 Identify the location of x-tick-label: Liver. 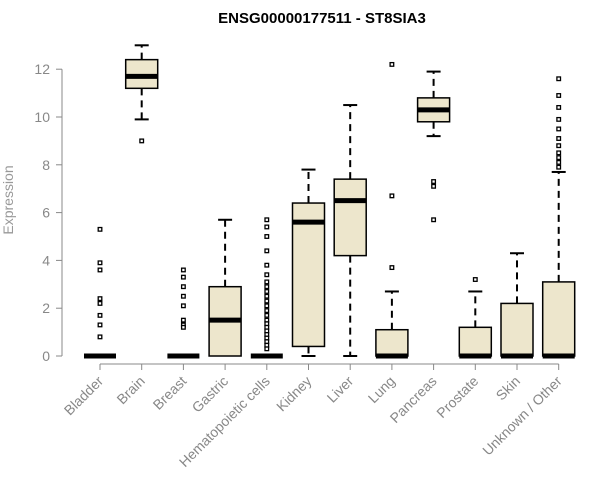
(340, 389).